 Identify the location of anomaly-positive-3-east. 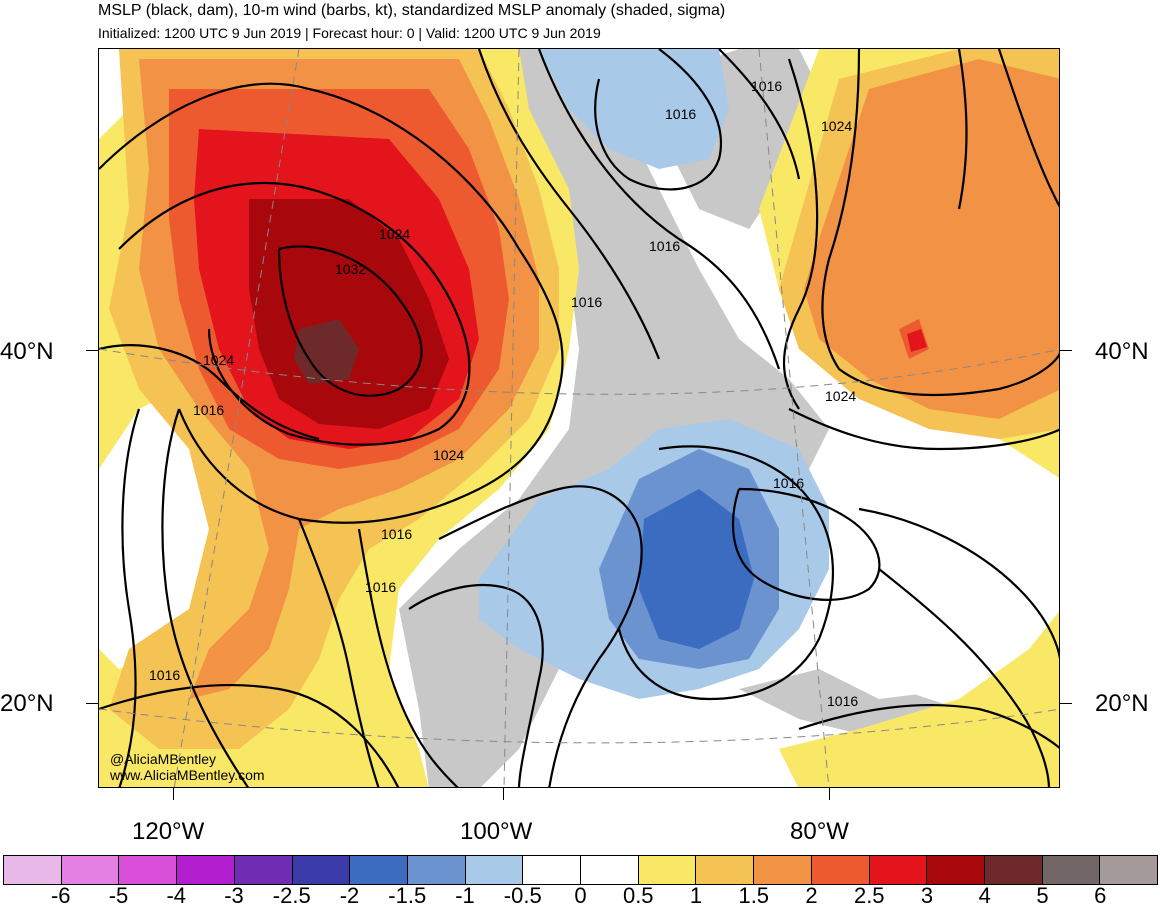
(931, 239).